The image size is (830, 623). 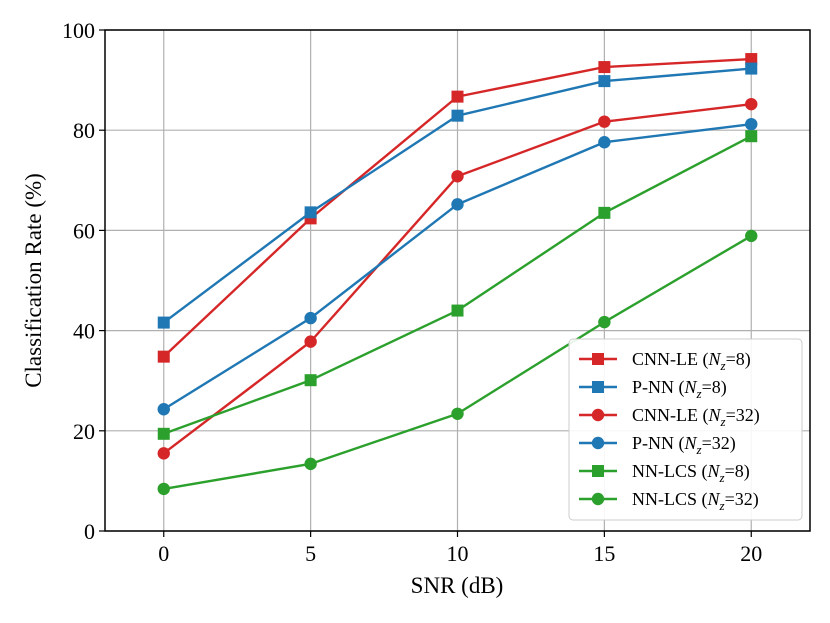 What do you see at coordinates (457, 585) in the screenshot?
I see `x-axis-label: SNR (dB)` at bounding box center [457, 585].